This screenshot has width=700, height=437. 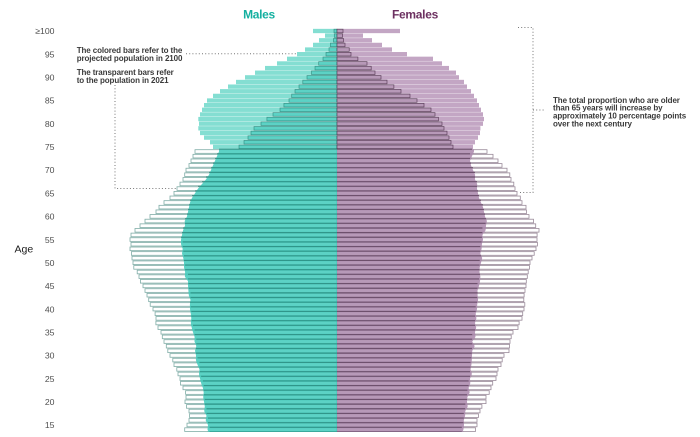 I want to click on svg-text: 65, so click(x=50, y=193).